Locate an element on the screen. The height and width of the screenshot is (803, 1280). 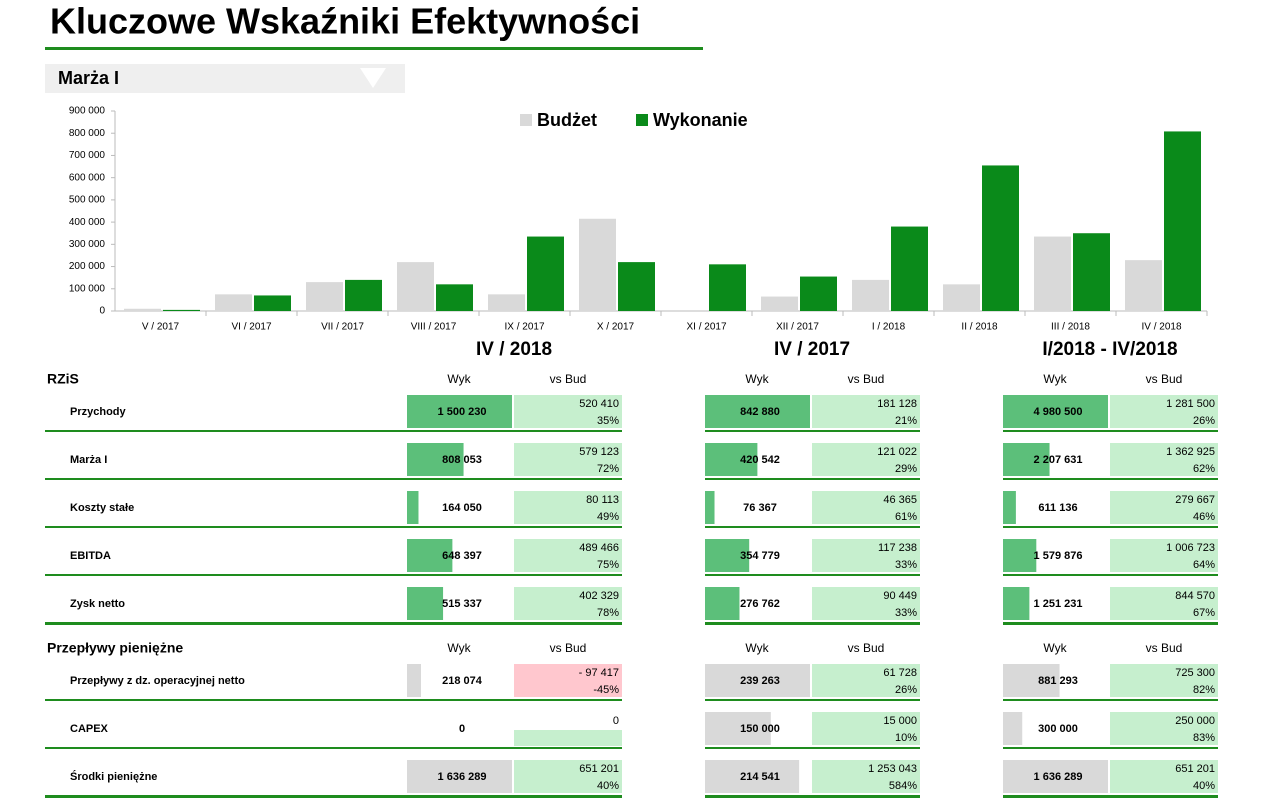
vs-budget-value: 250 000 is located at coordinates (1195, 721).